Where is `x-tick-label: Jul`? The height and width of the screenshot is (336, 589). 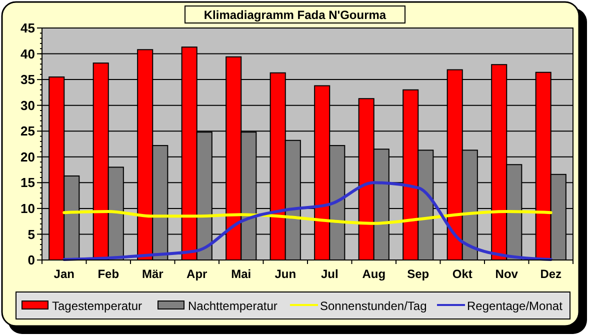 x-tick-label: Jul is located at coordinates (329, 274).